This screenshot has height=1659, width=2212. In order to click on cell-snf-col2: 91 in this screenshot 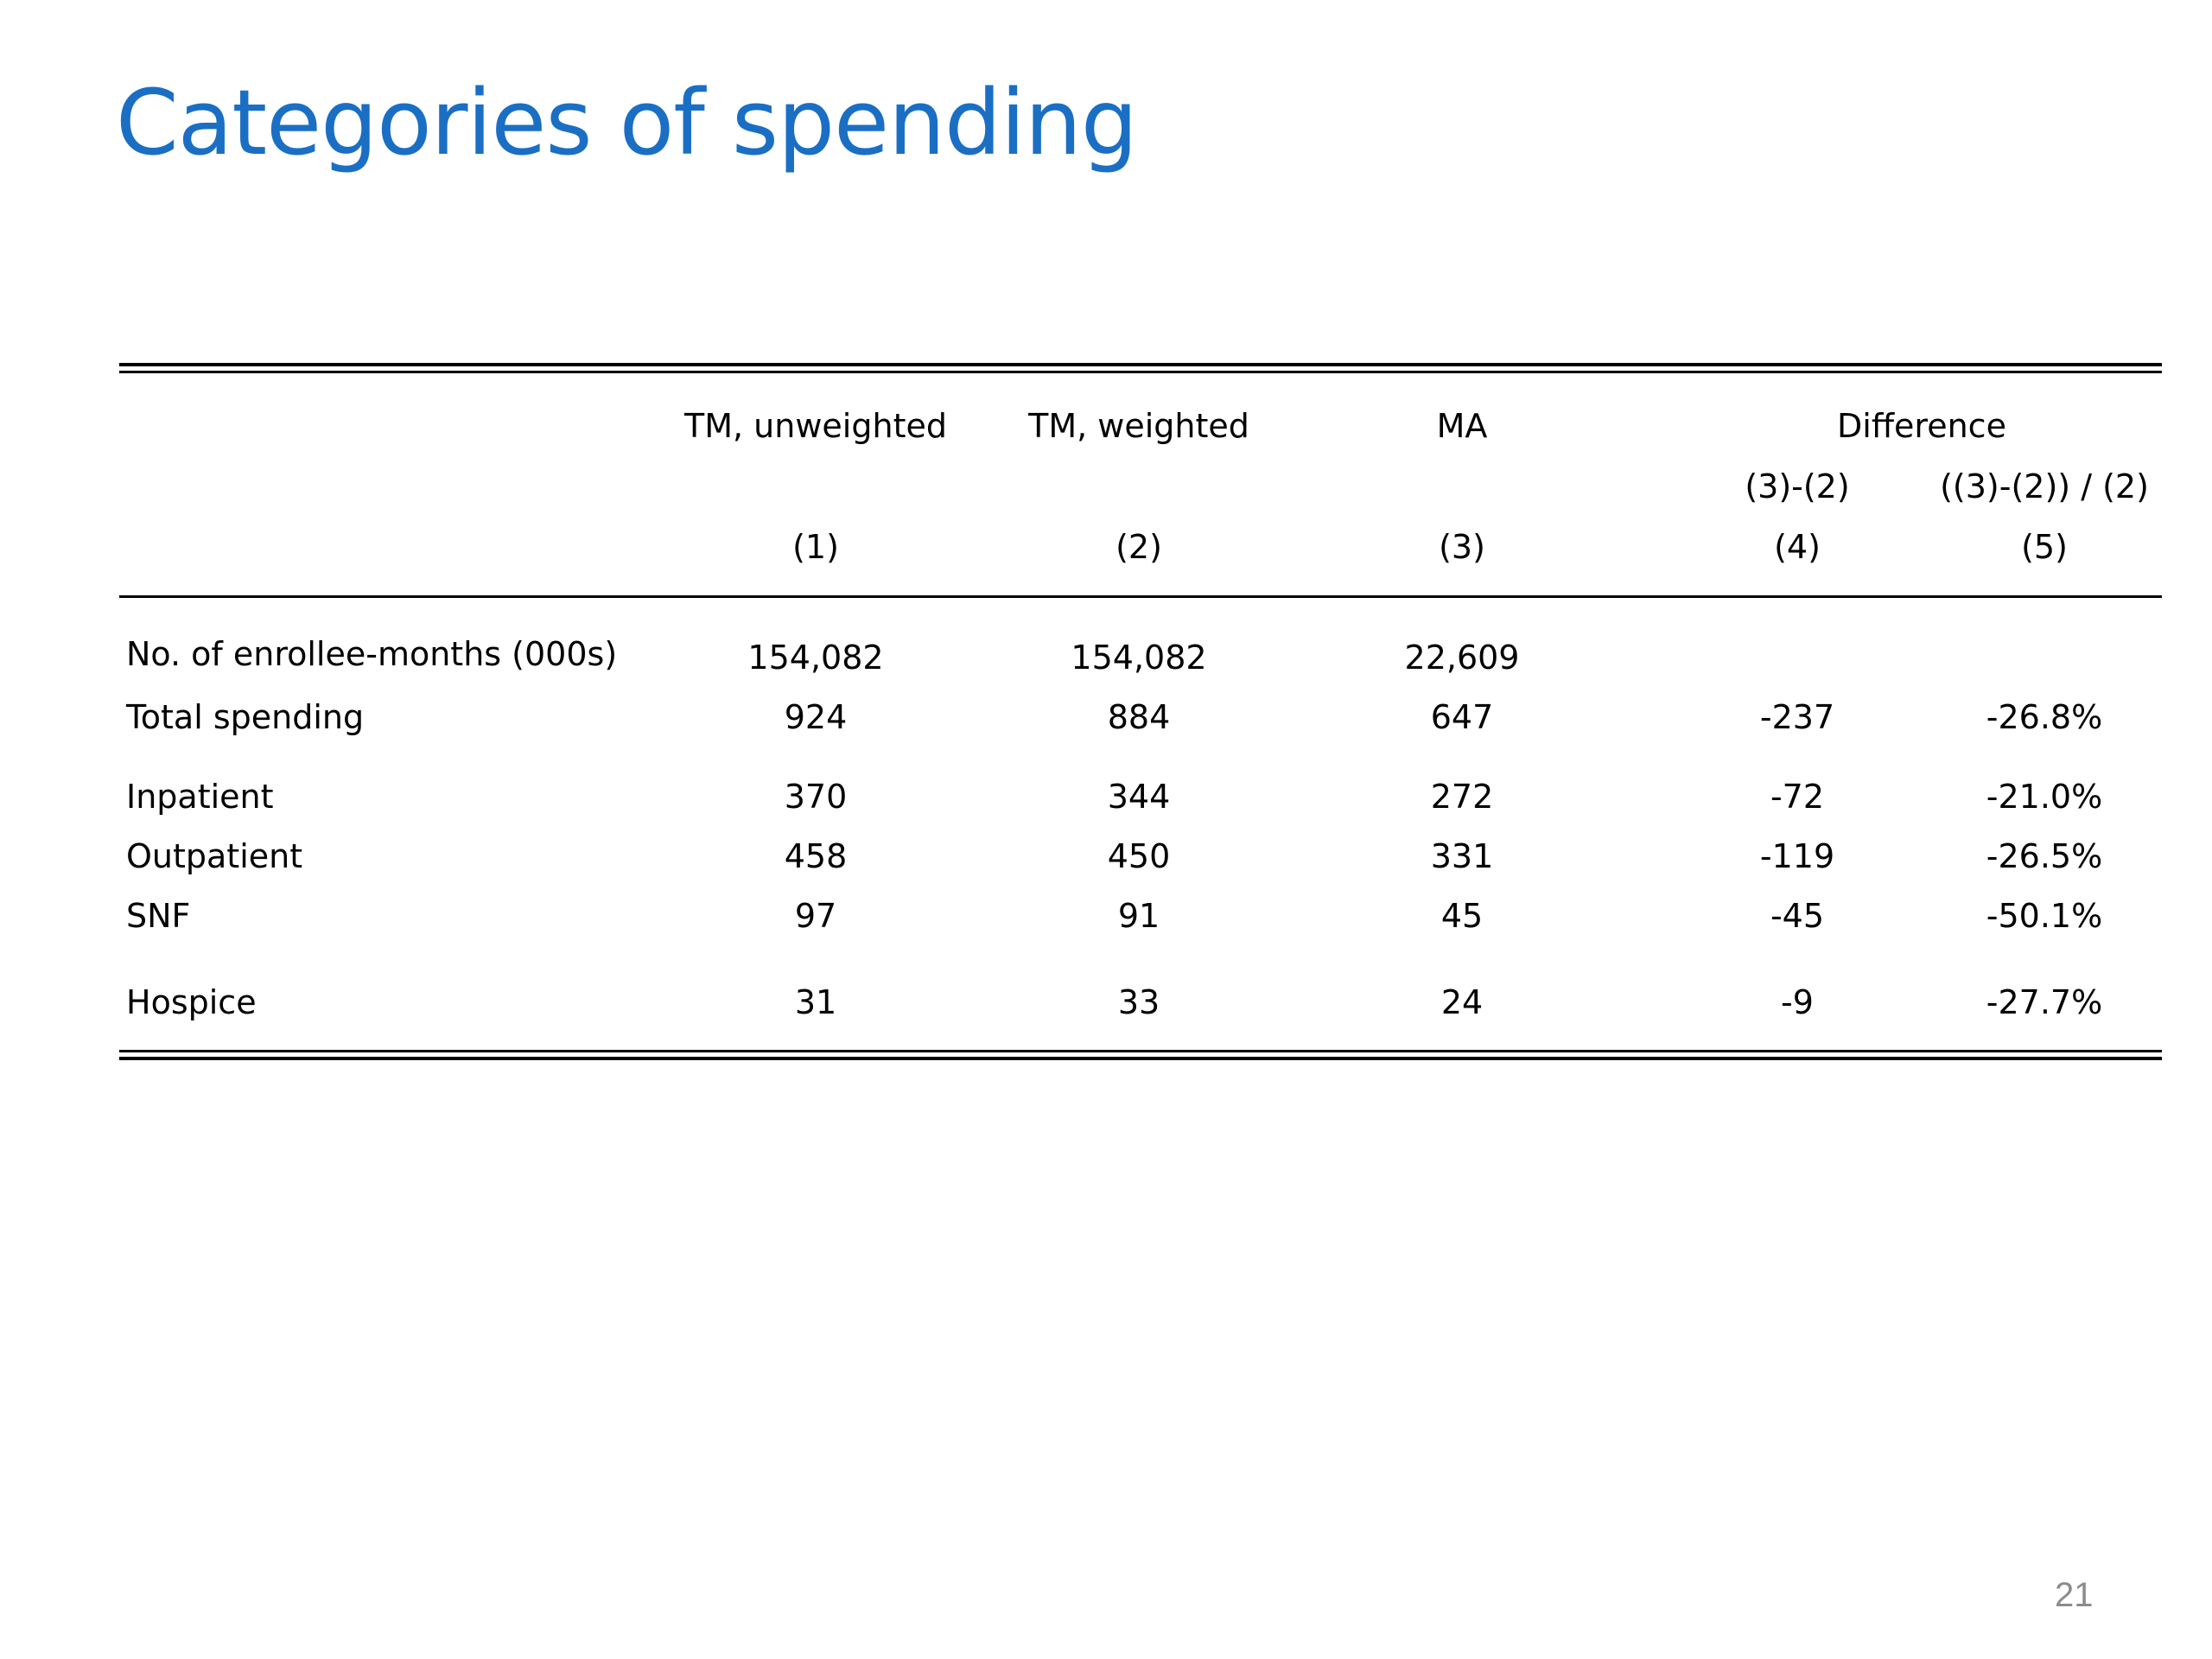, I will do `click(1138, 916)`.